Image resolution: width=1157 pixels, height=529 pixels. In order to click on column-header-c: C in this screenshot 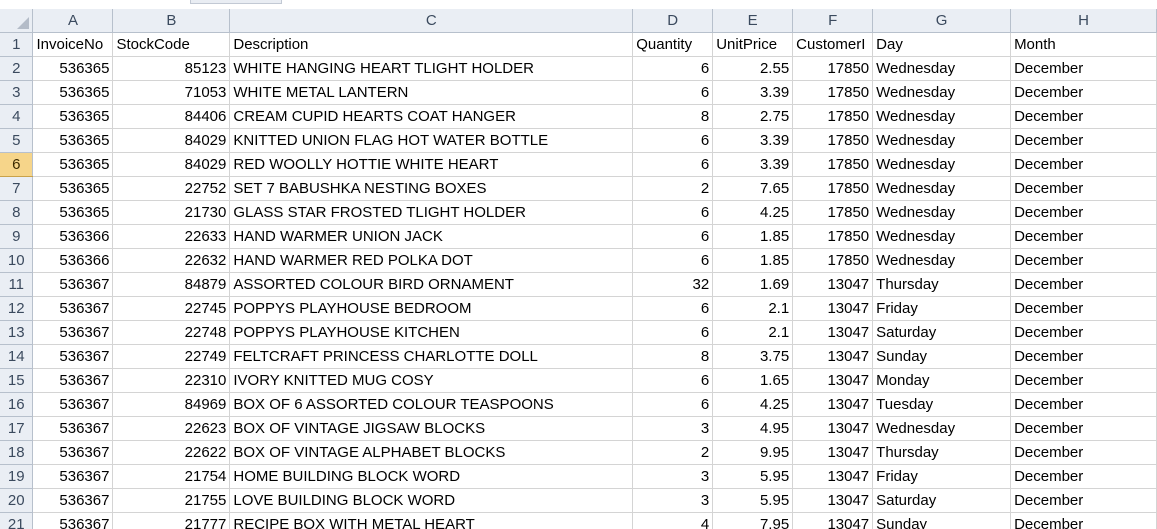, I will do `click(431, 21)`.